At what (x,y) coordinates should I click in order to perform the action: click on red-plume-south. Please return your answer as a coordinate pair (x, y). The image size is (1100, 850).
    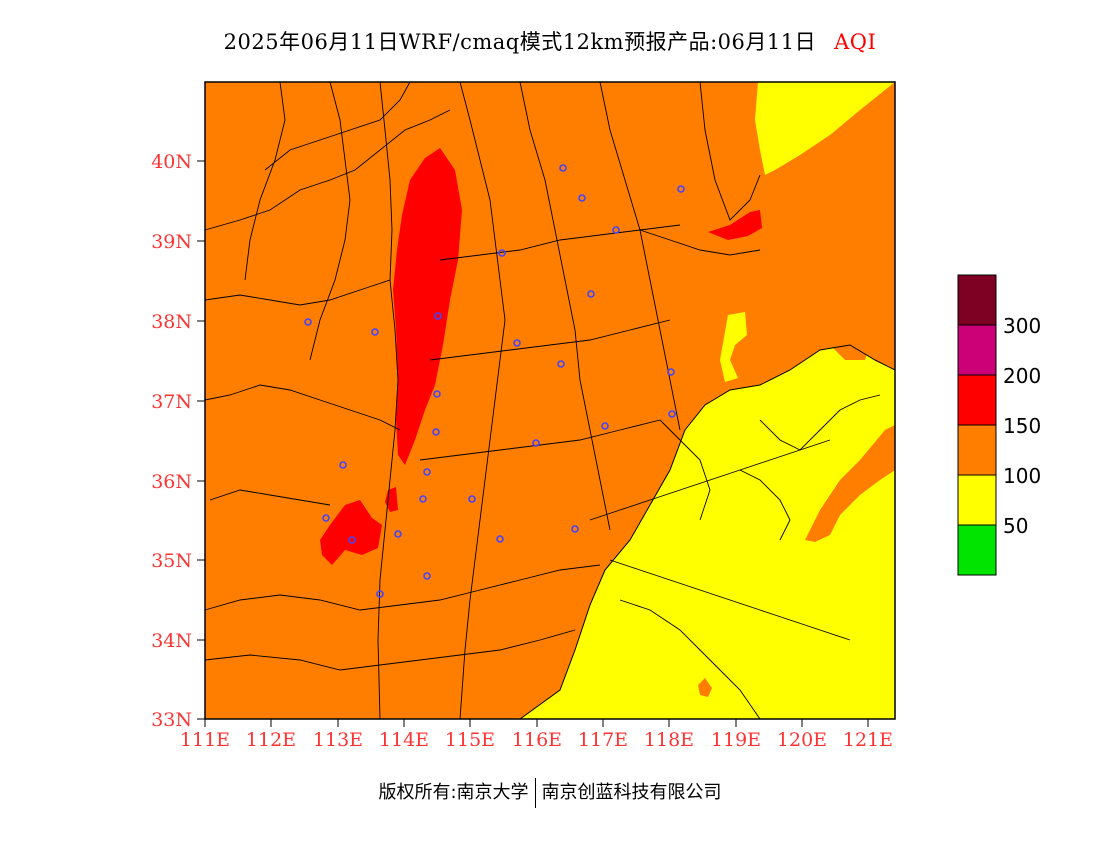
    Looking at the image, I should click on (351, 532).